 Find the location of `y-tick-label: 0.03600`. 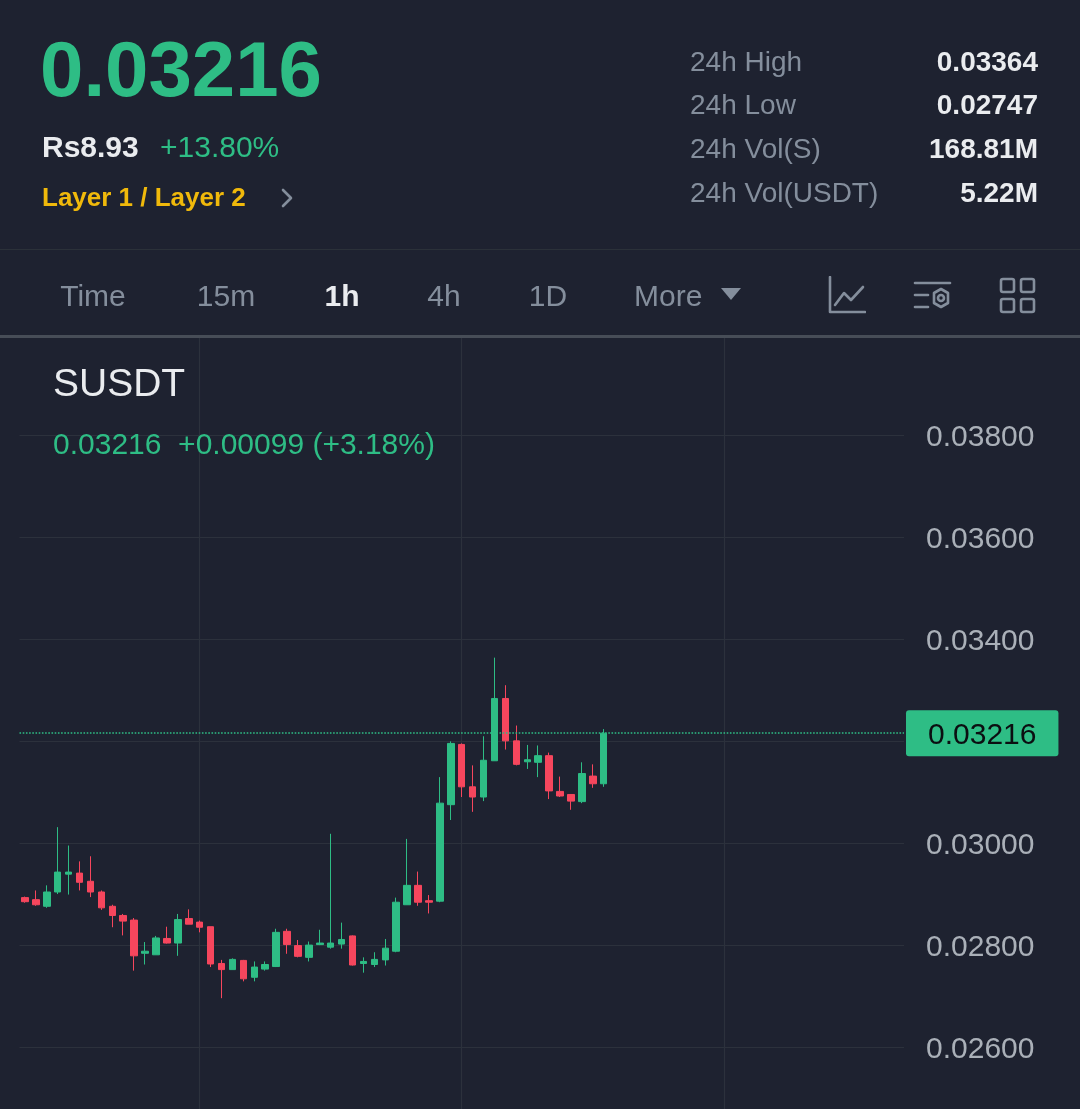

y-tick-label: 0.03600 is located at coordinates (980, 537).